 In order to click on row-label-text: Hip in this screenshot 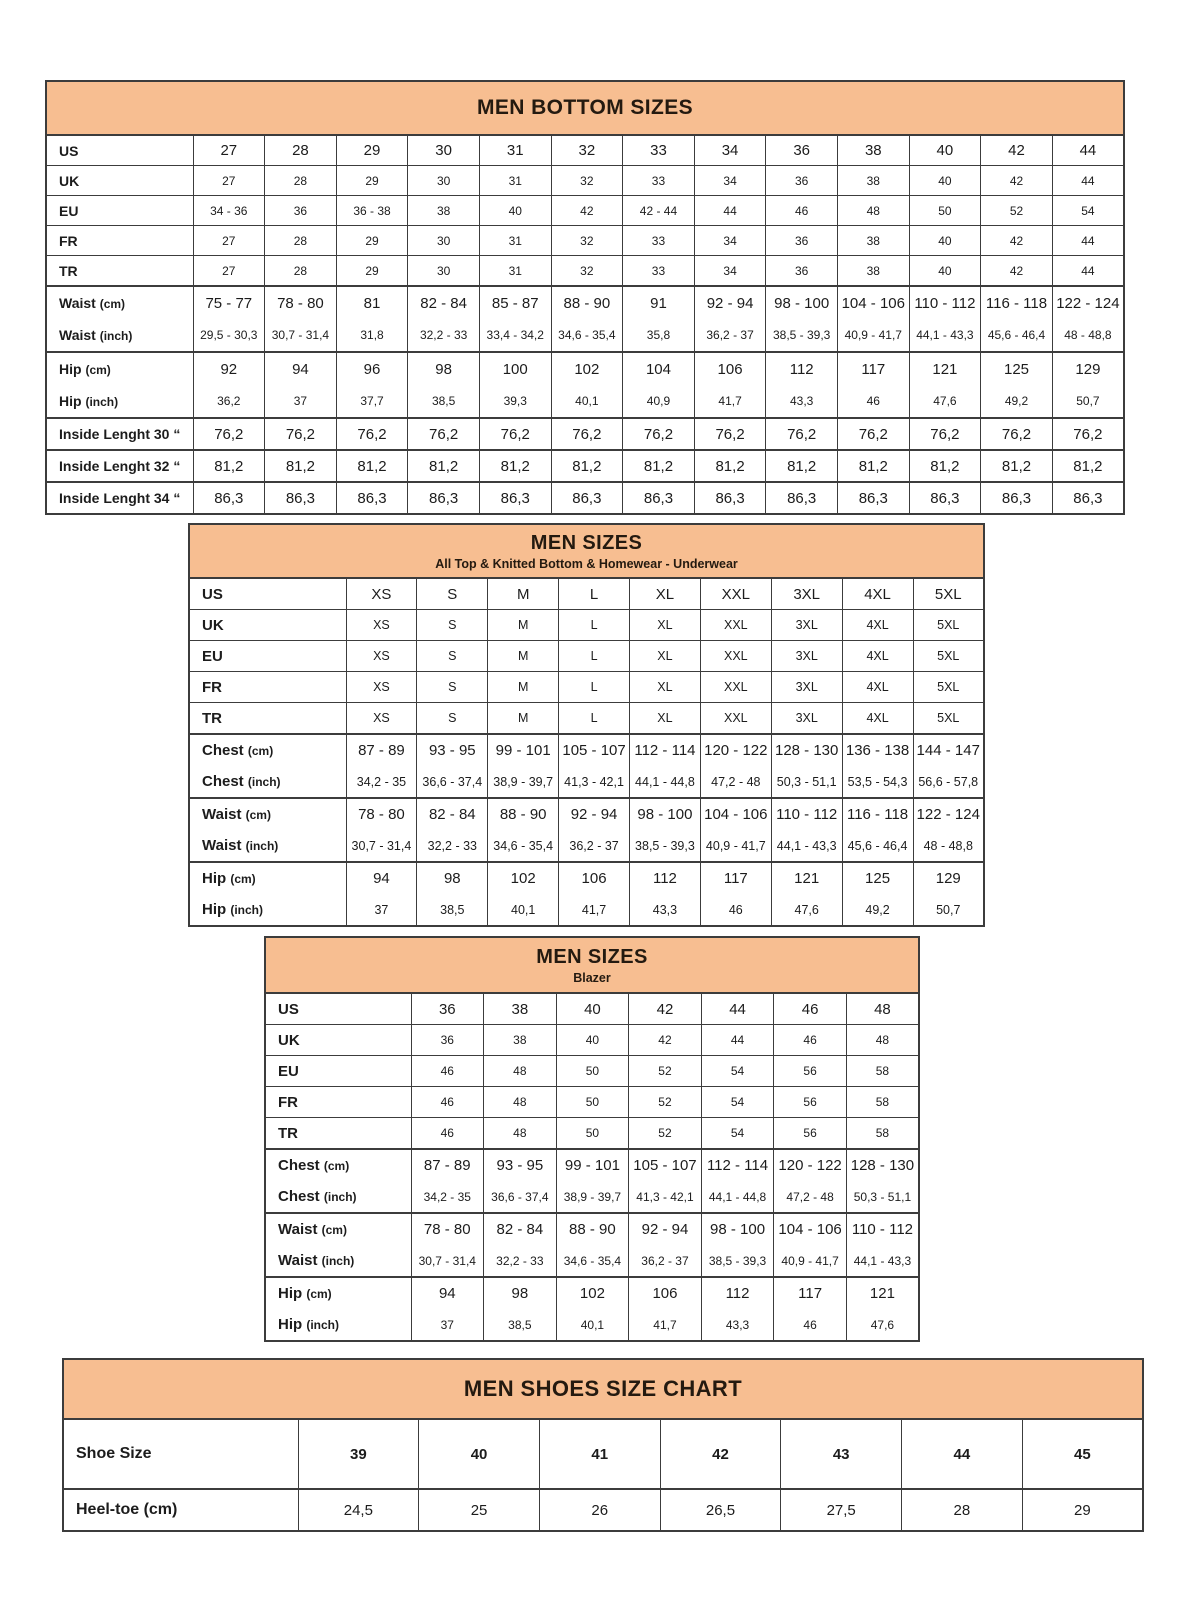, I will do `click(214, 909)`.